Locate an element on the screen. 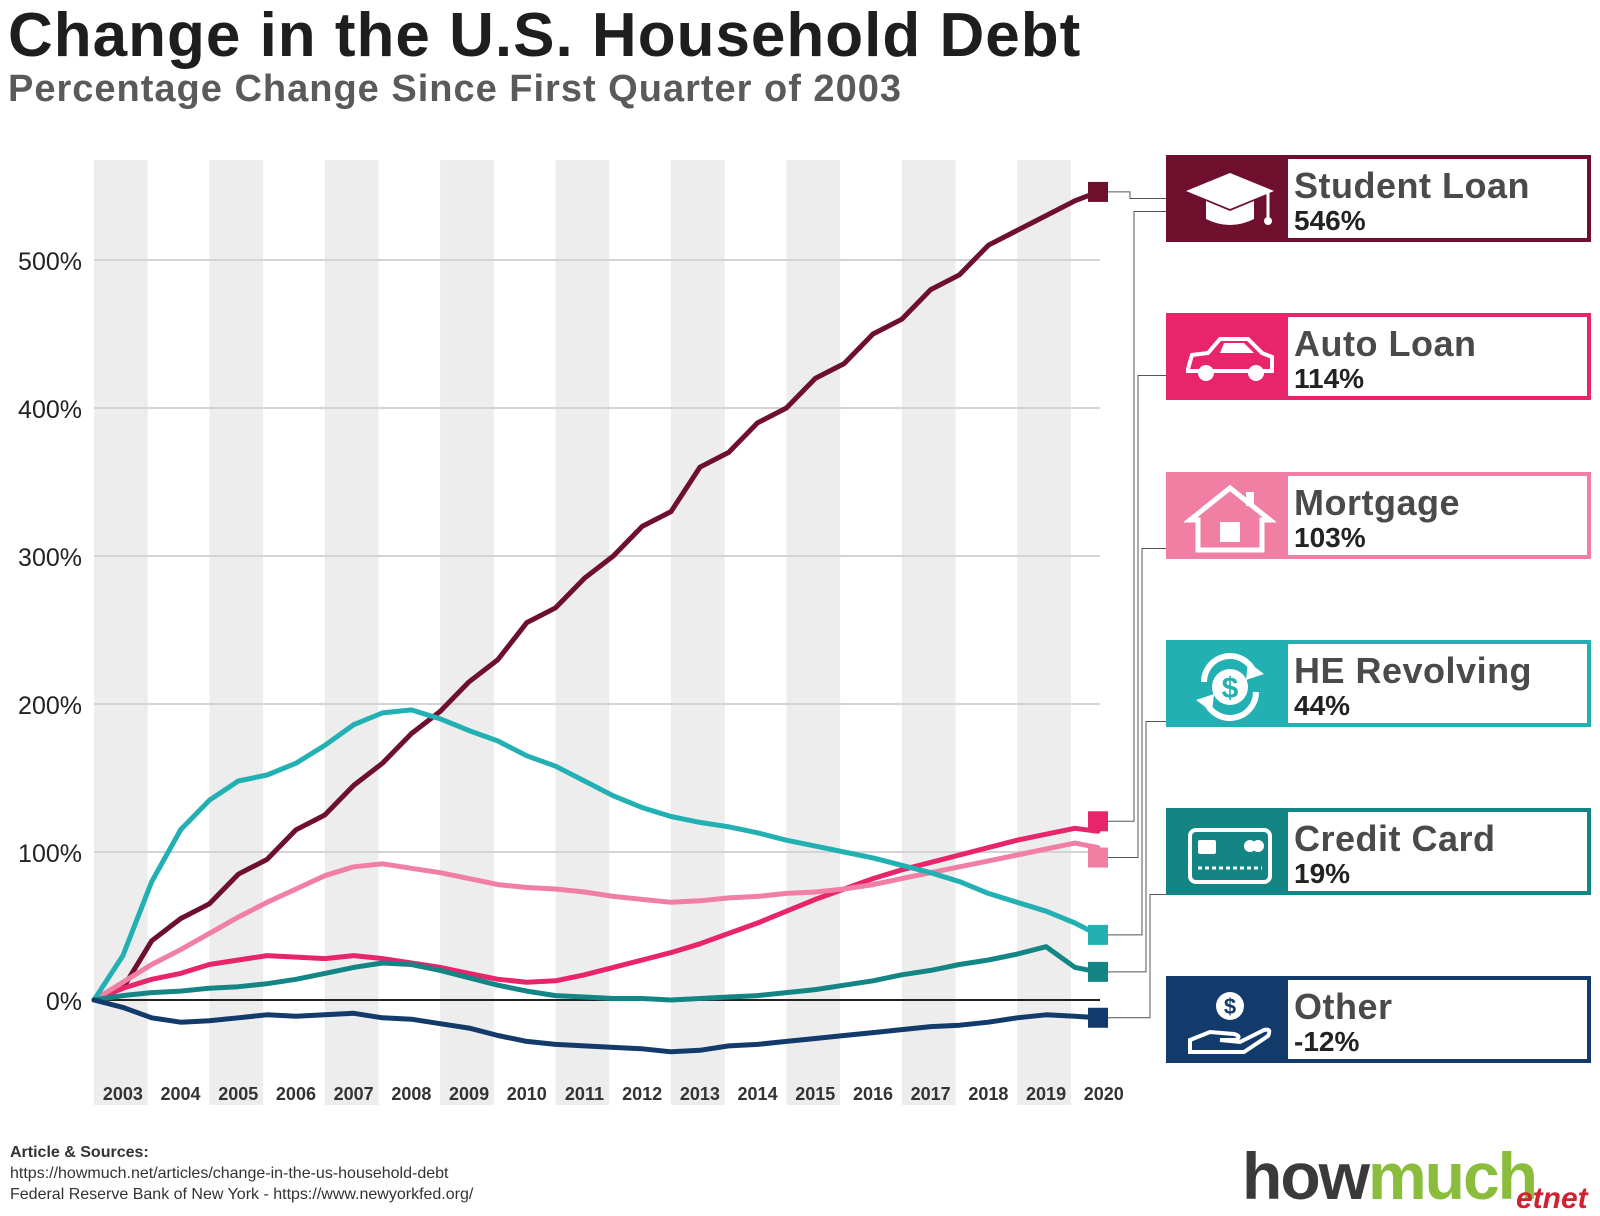  house-icon is located at coordinates (1229, 515).